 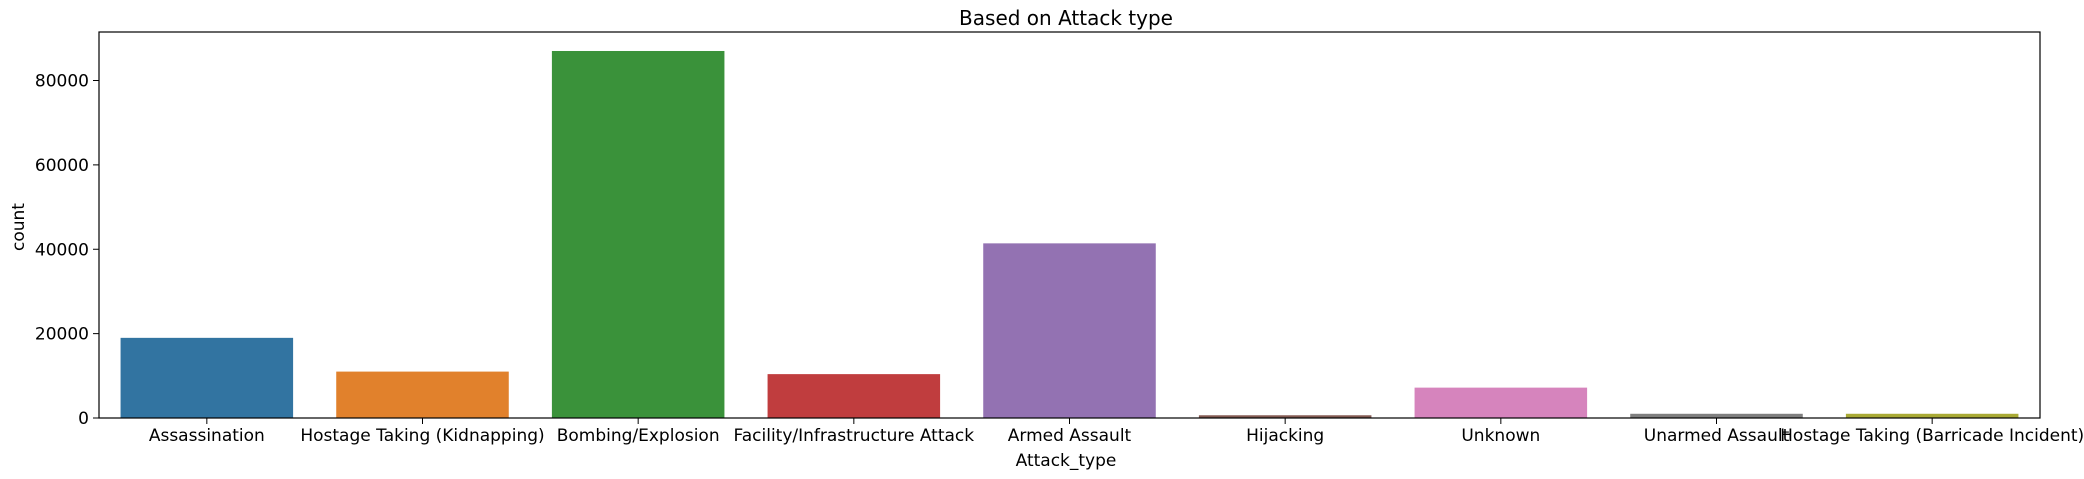 I want to click on y-axis-label: count, so click(x=19, y=227).